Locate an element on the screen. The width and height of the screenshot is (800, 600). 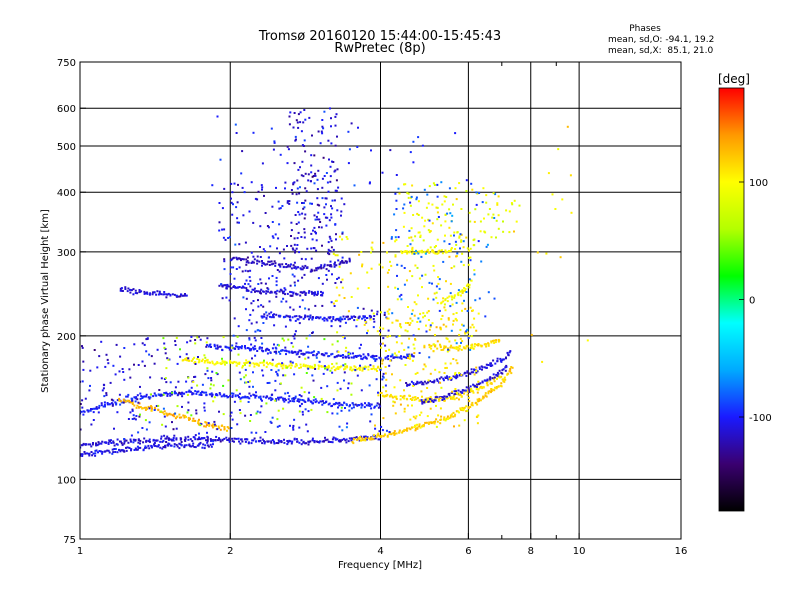
x-tick-label: 16 is located at coordinates (681, 551).